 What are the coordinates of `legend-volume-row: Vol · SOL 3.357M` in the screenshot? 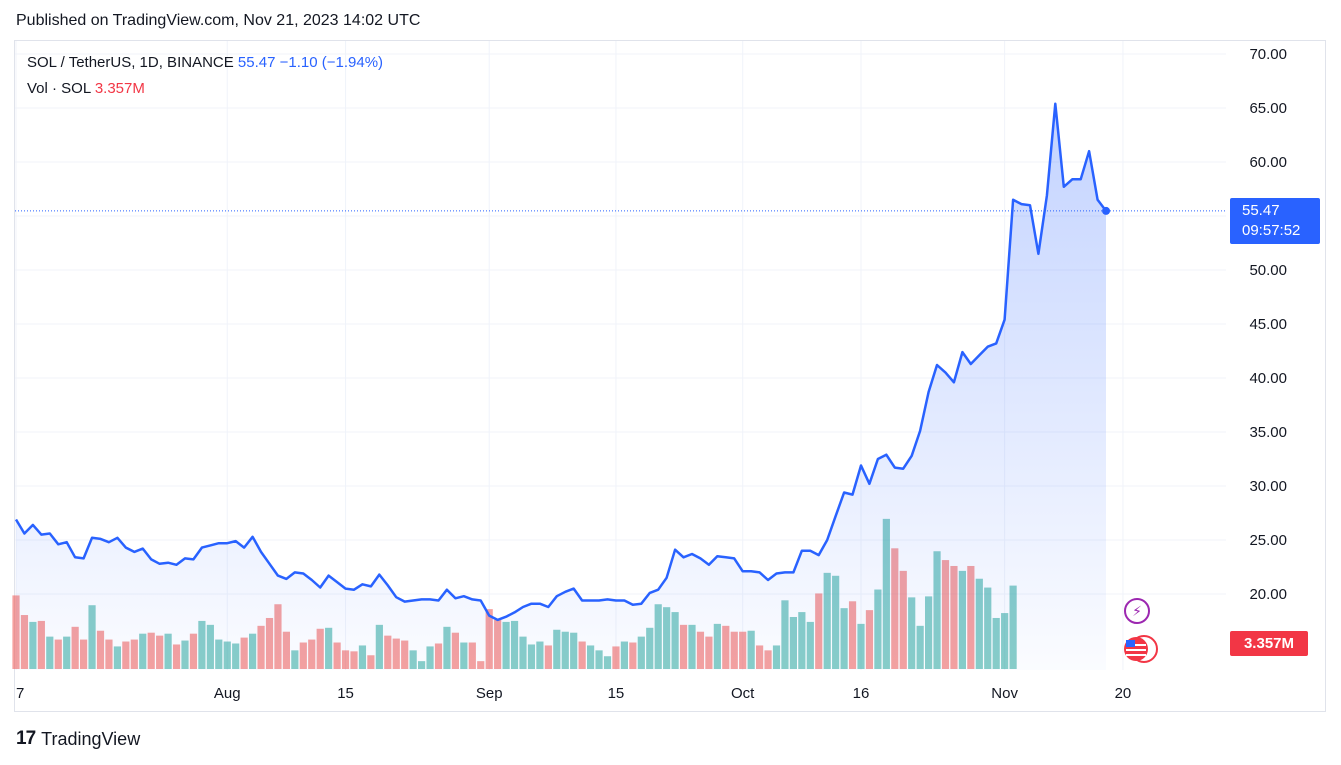 It's located at (86, 88).